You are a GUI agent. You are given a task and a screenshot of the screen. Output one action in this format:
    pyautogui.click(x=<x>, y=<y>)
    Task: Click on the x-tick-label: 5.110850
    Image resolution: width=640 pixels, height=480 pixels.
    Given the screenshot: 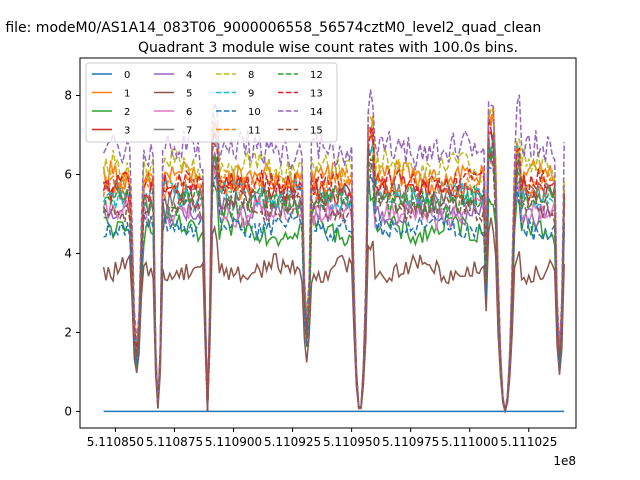 What is the action you would take?
    pyautogui.click(x=115, y=442)
    